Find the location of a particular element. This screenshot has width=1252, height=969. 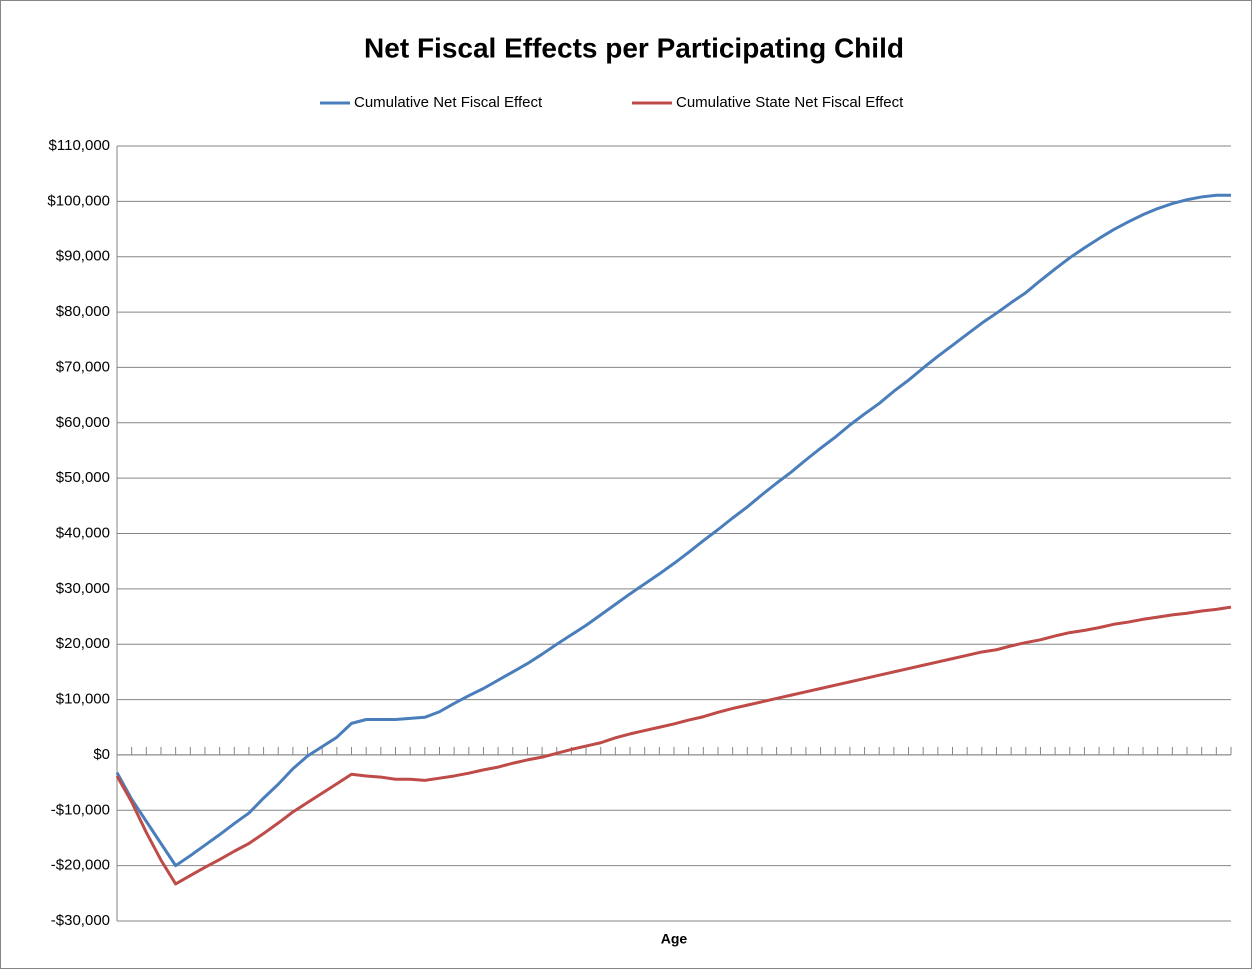

y-tick-label: $50,000 is located at coordinates (83, 477).